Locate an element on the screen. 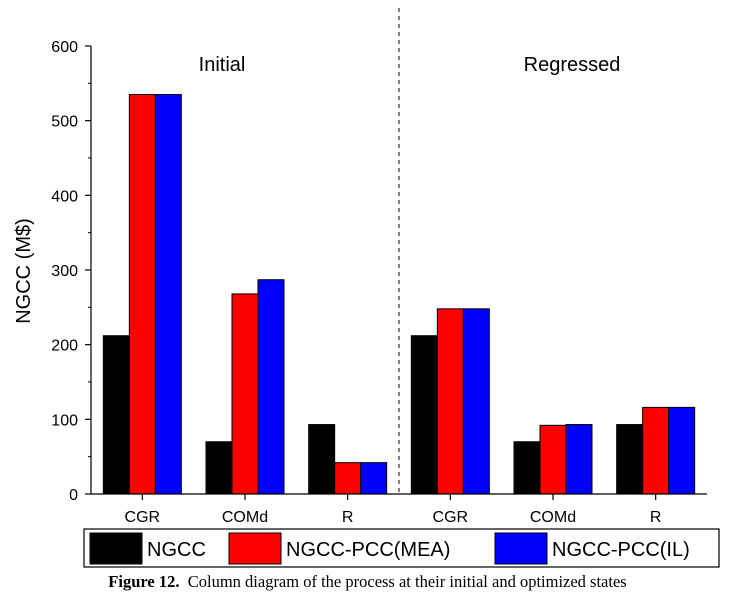  bar-ngcc-pcc-il--1 is located at coordinates (271, 387).